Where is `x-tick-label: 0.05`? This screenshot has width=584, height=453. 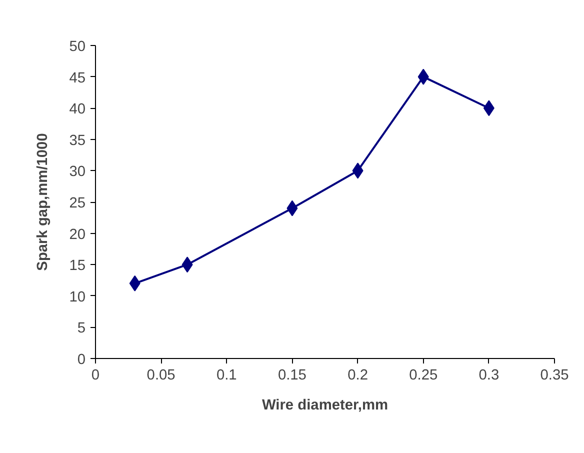 x-tick-label: 0.05 is located at coordinates (161, 376).